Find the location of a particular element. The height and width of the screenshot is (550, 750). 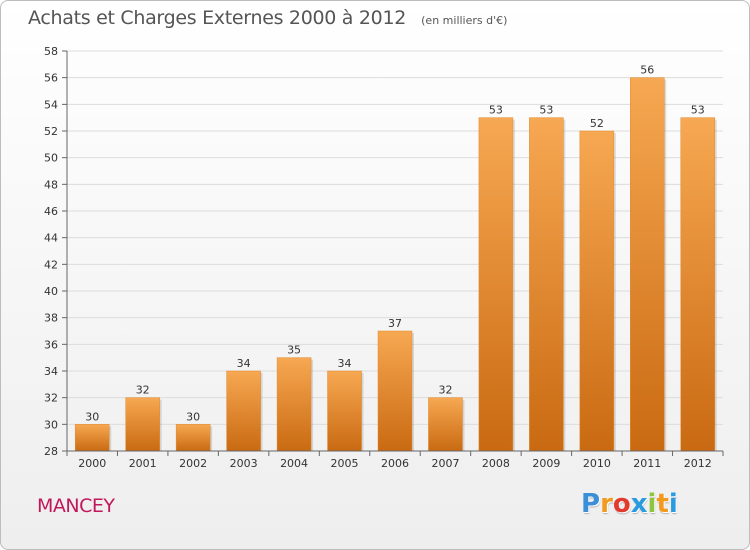

y-tick-label: 34 is located at coordinates (51, 371).